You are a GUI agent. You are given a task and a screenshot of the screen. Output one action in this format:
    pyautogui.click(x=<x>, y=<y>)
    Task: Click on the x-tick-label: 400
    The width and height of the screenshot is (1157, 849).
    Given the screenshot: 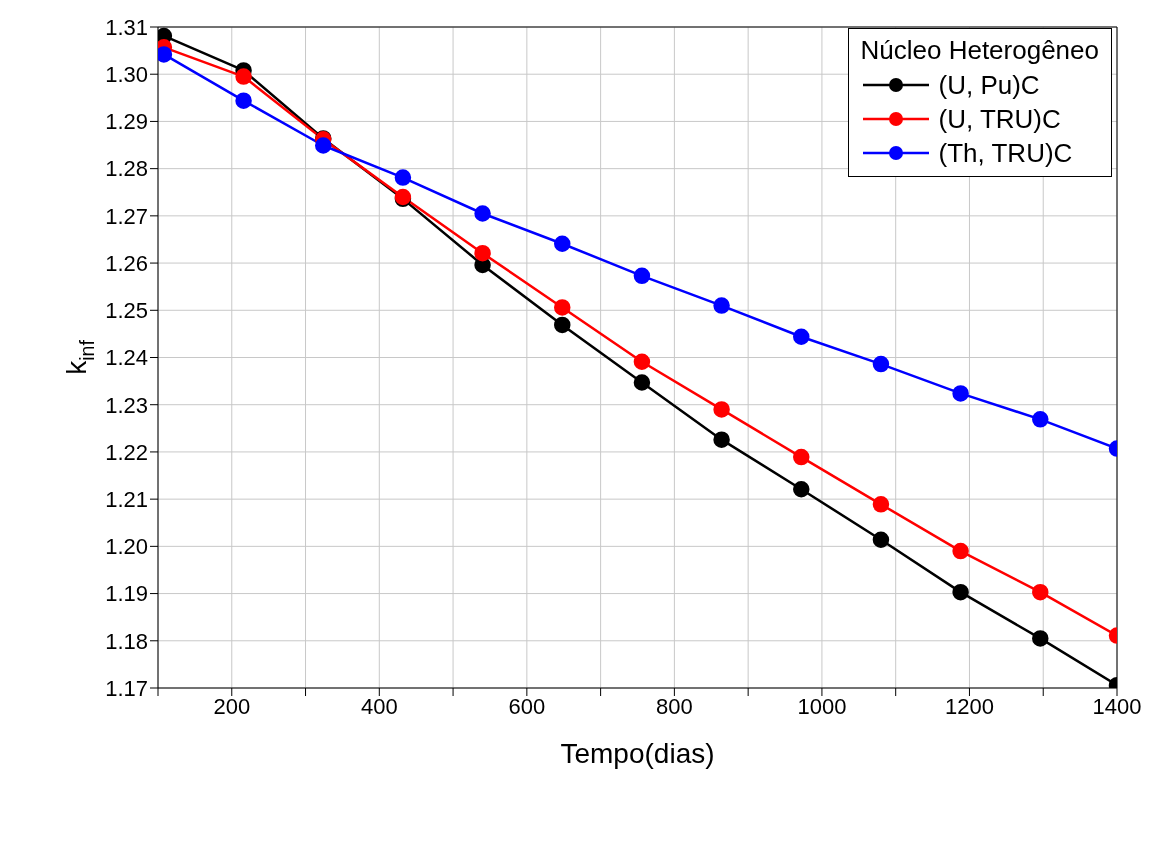 What is the action you would take?
    pyautogui.click(x=379, y=706)
    